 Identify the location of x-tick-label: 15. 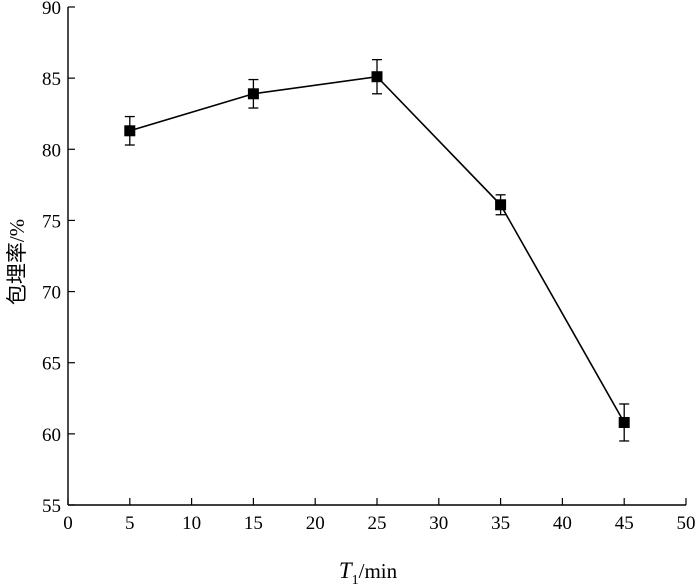
(253, 523).